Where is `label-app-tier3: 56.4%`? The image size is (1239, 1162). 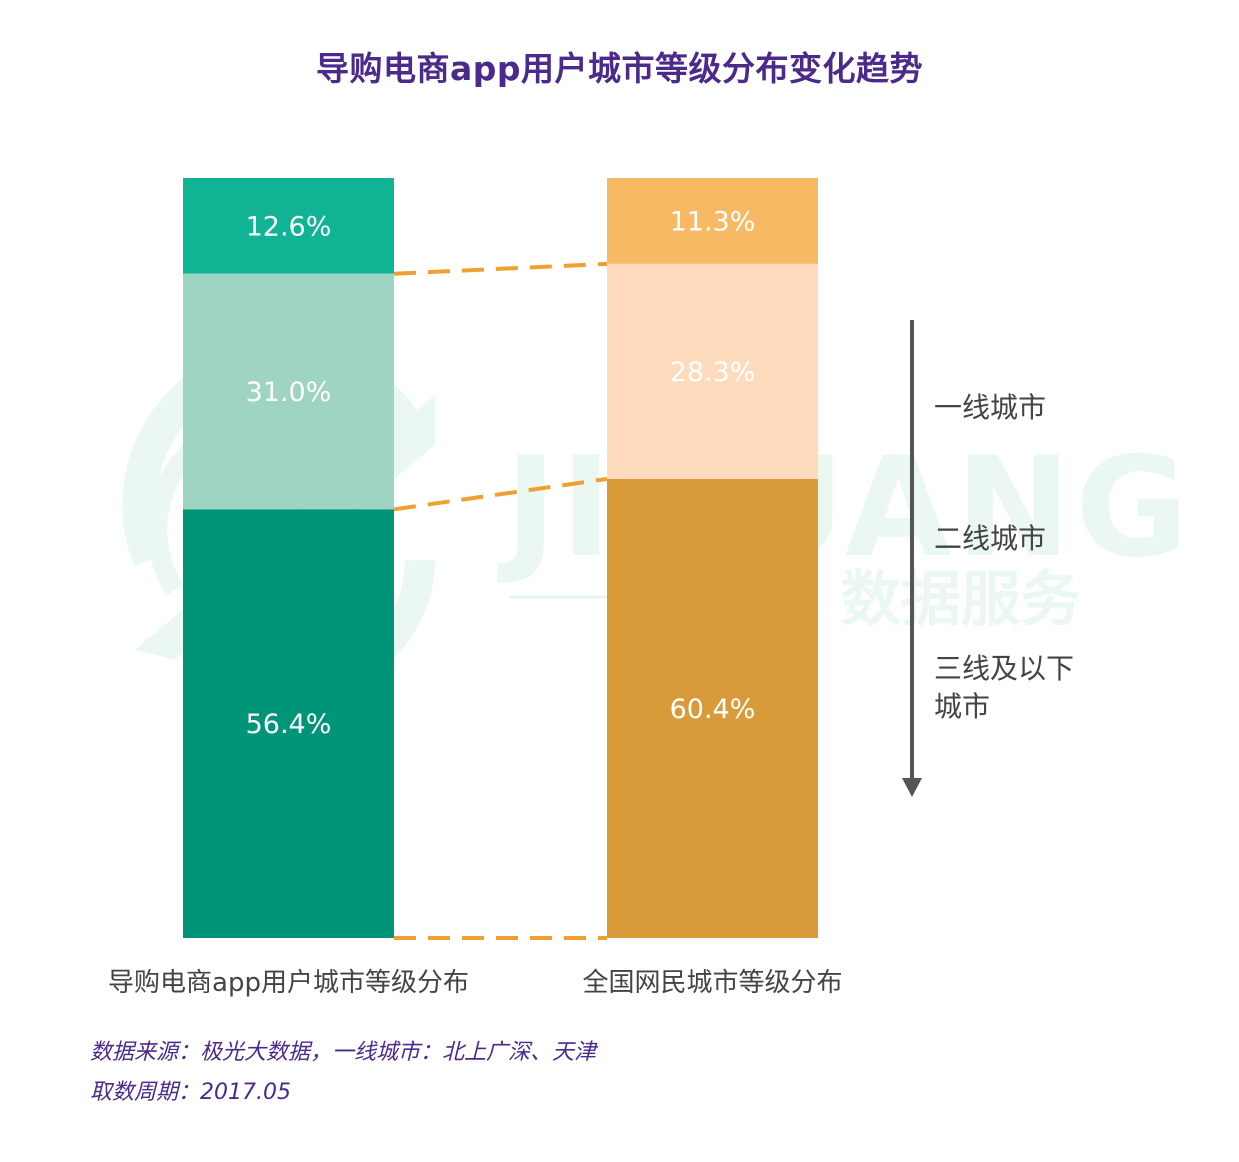
label-app-tier3: 56.4% is located at coordinates (289, 724).